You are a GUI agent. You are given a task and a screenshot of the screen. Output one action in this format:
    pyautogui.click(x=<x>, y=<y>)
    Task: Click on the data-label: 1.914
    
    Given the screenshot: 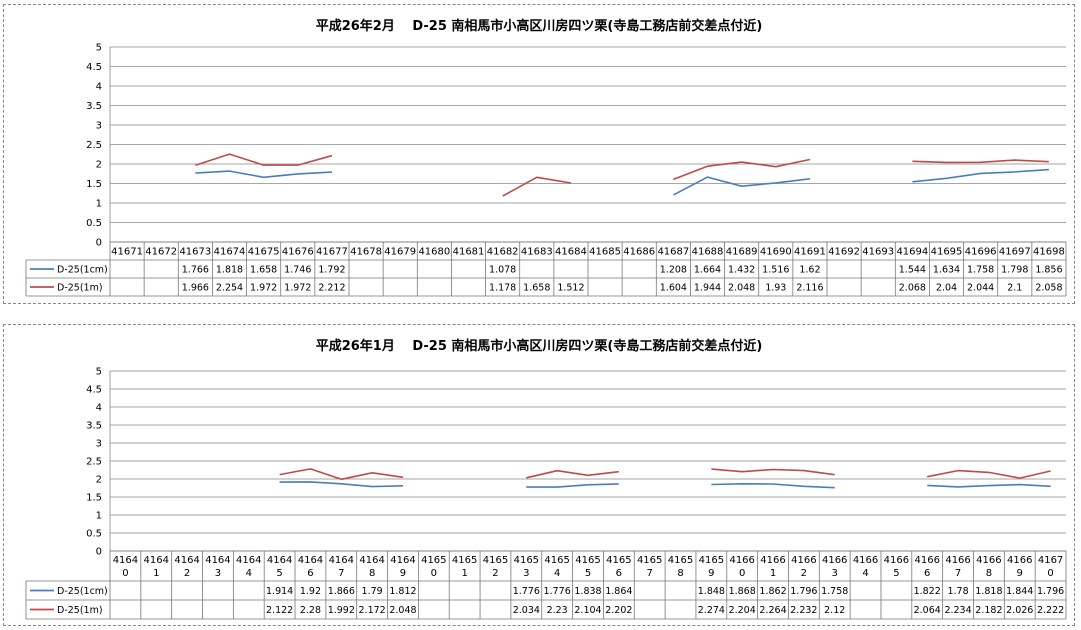 What is the action you would take?
    pyautogui.click(x=279, y=591)
    